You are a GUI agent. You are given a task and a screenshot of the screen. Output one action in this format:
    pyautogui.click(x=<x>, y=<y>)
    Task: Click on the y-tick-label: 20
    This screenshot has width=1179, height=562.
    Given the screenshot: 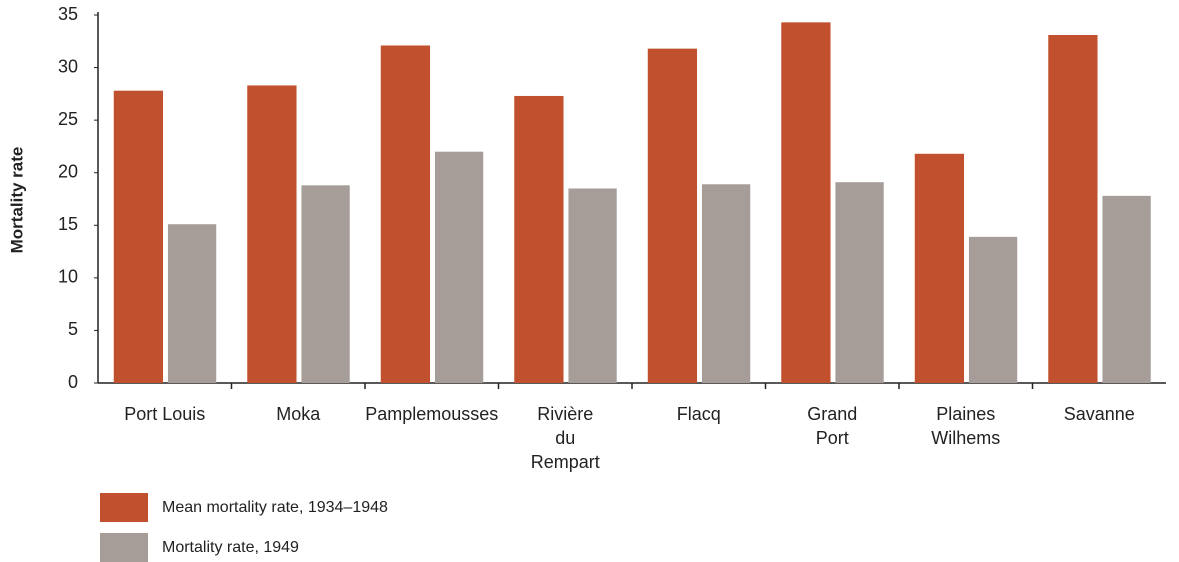 What is the action you would take?
    pyautogui.click(x=68, y=171)
    